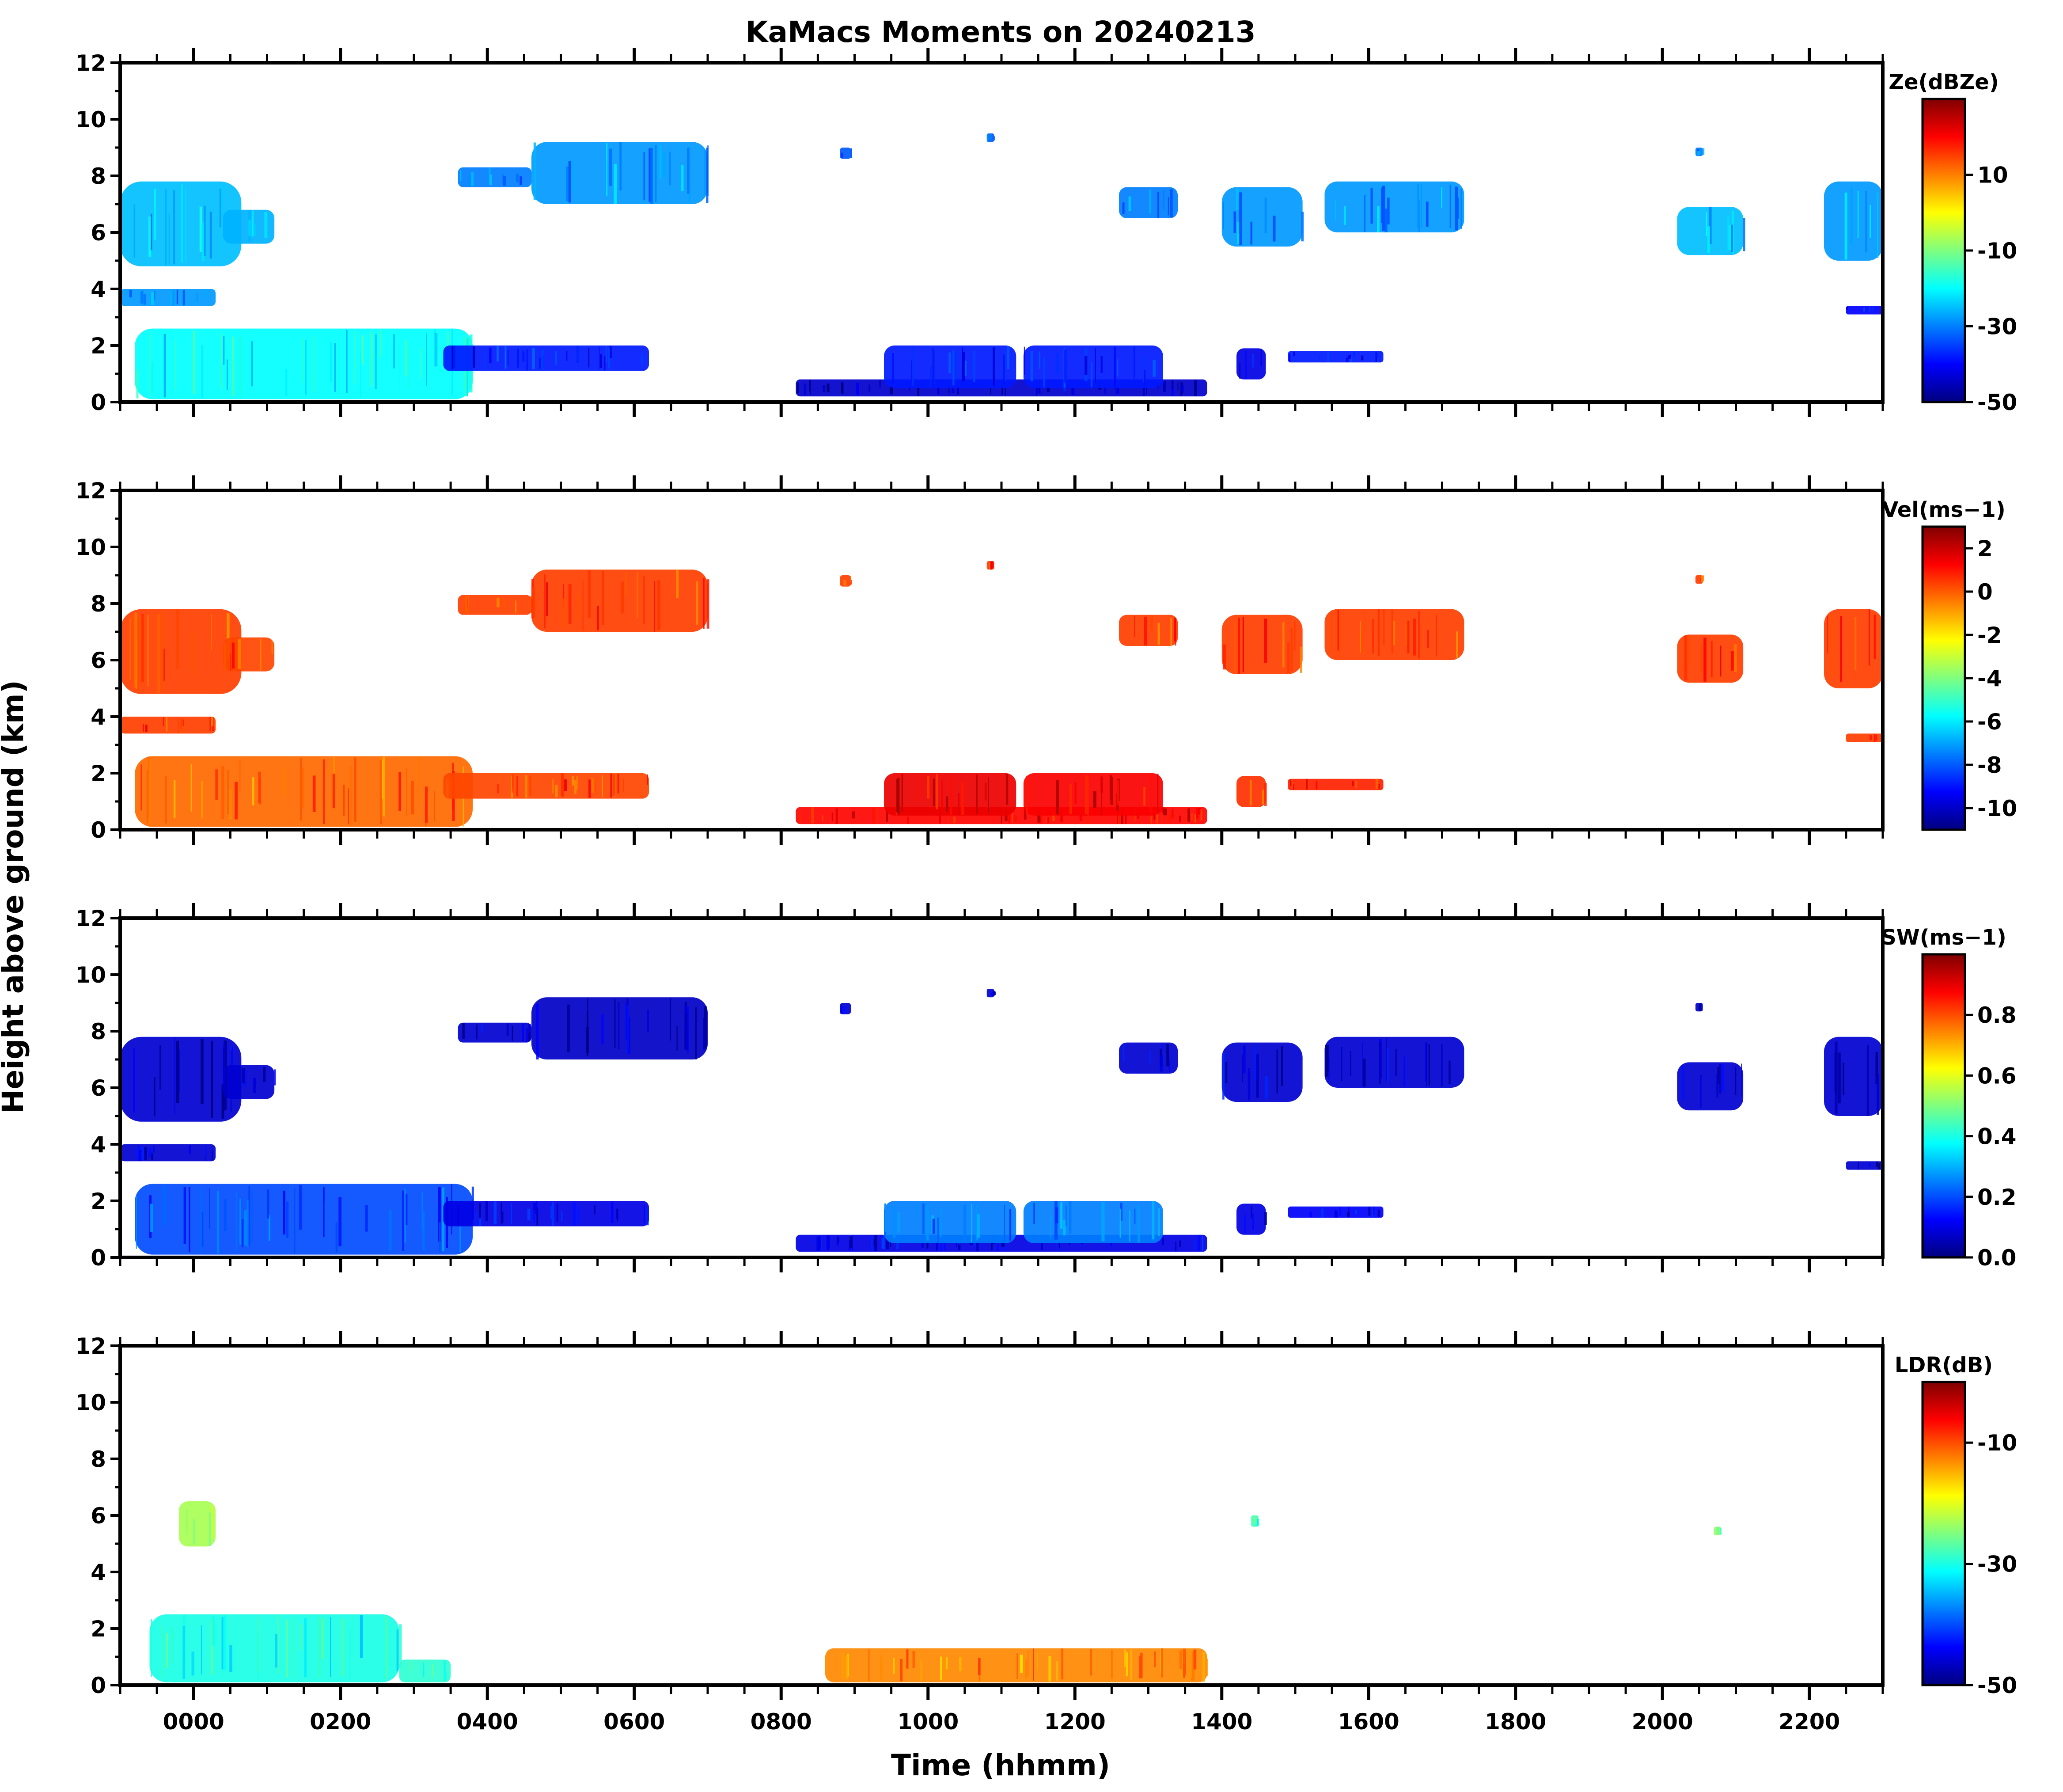 The height and width of the screenshot is (1792, 2063). Describe the element at coordinates (634, 1722) in the screenshot. I see `x-tick-label: 0600` at that location.